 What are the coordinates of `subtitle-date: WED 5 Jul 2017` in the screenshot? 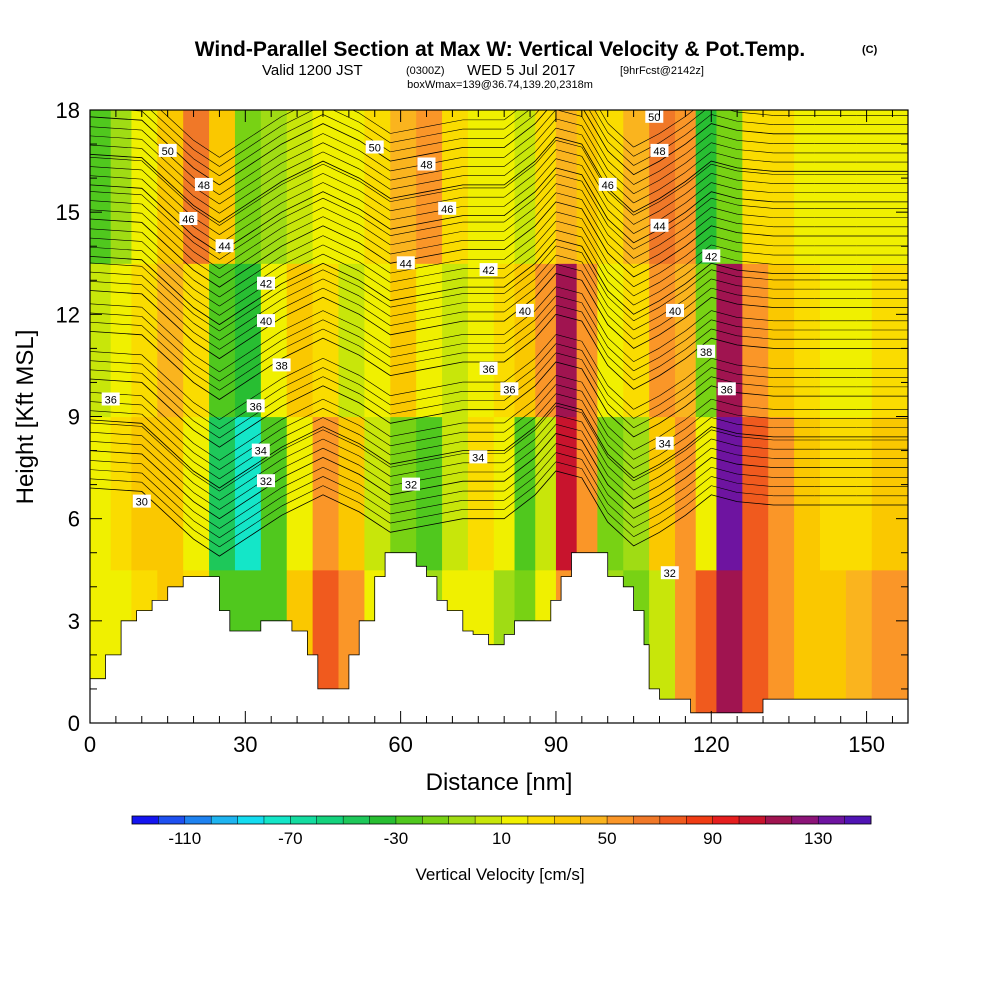 It's located at (521, 70).